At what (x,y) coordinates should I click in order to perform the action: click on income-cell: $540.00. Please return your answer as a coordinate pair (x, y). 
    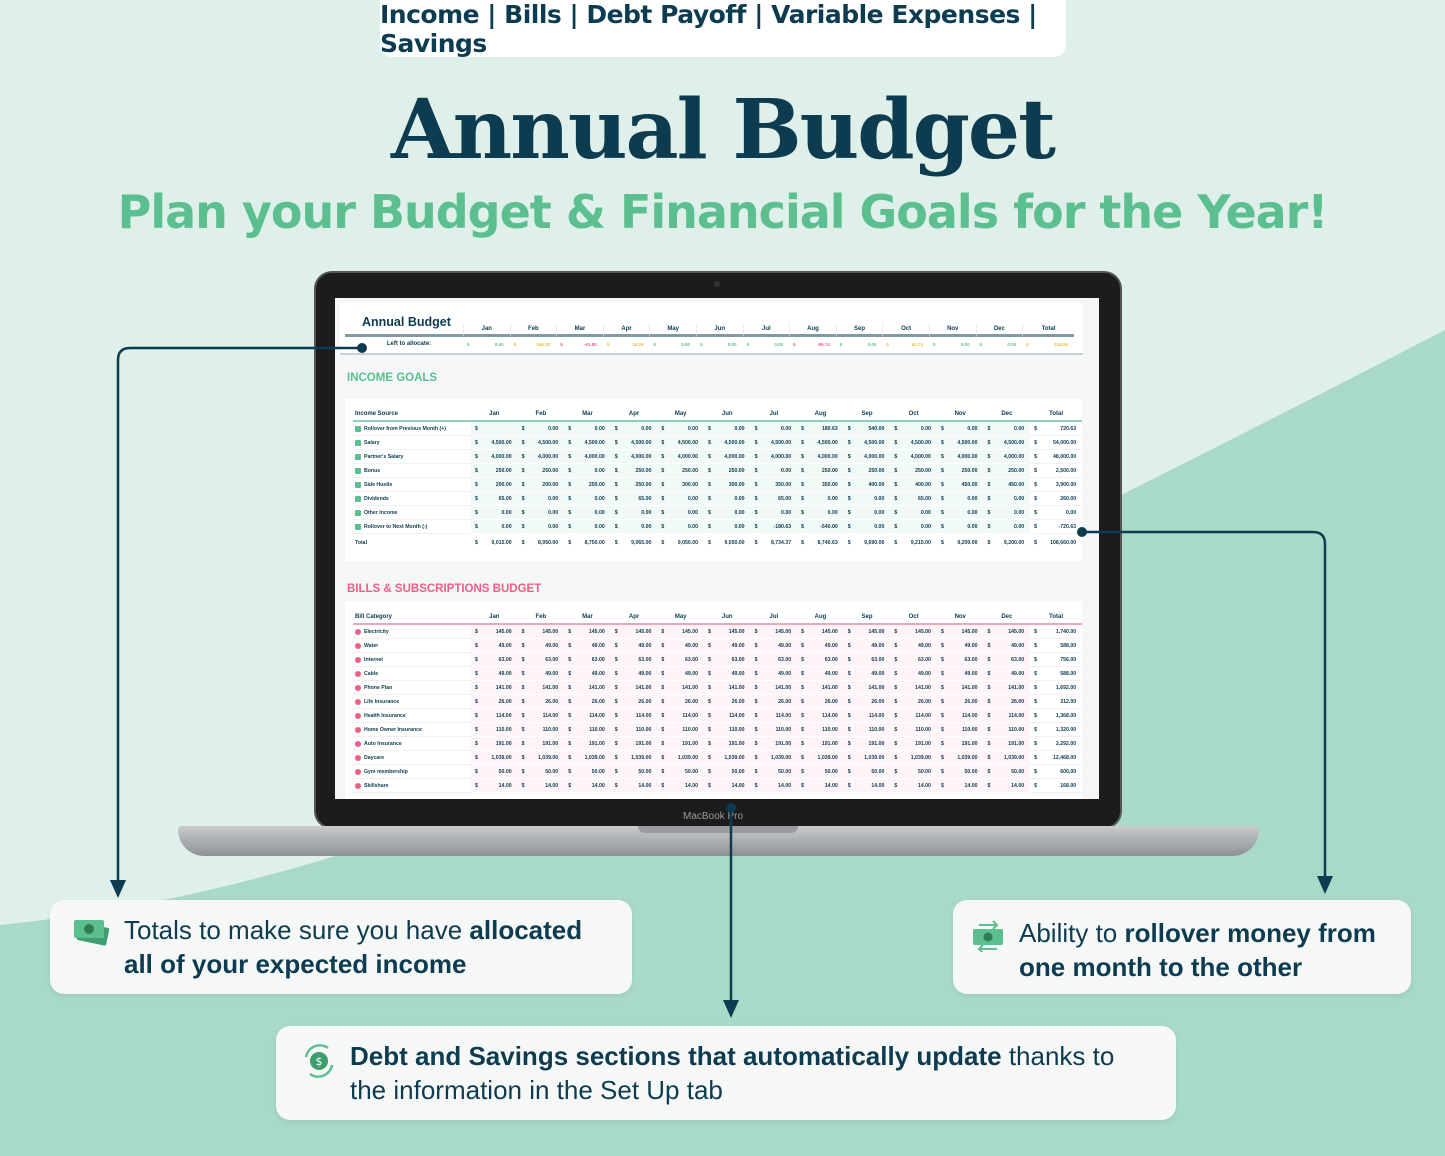
    Looking at the image, I should click on (867, 429).